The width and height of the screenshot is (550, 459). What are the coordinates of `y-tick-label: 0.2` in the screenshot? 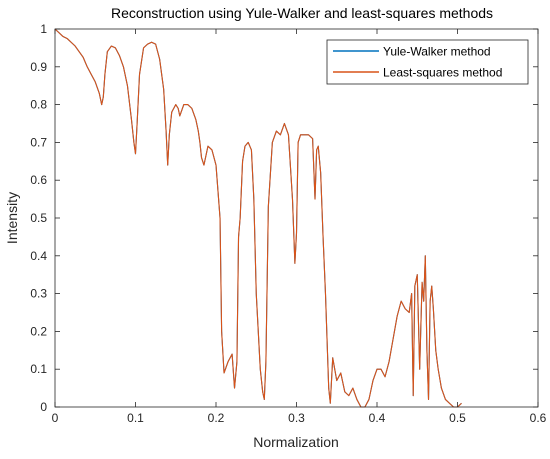 It's located at (38, 331).